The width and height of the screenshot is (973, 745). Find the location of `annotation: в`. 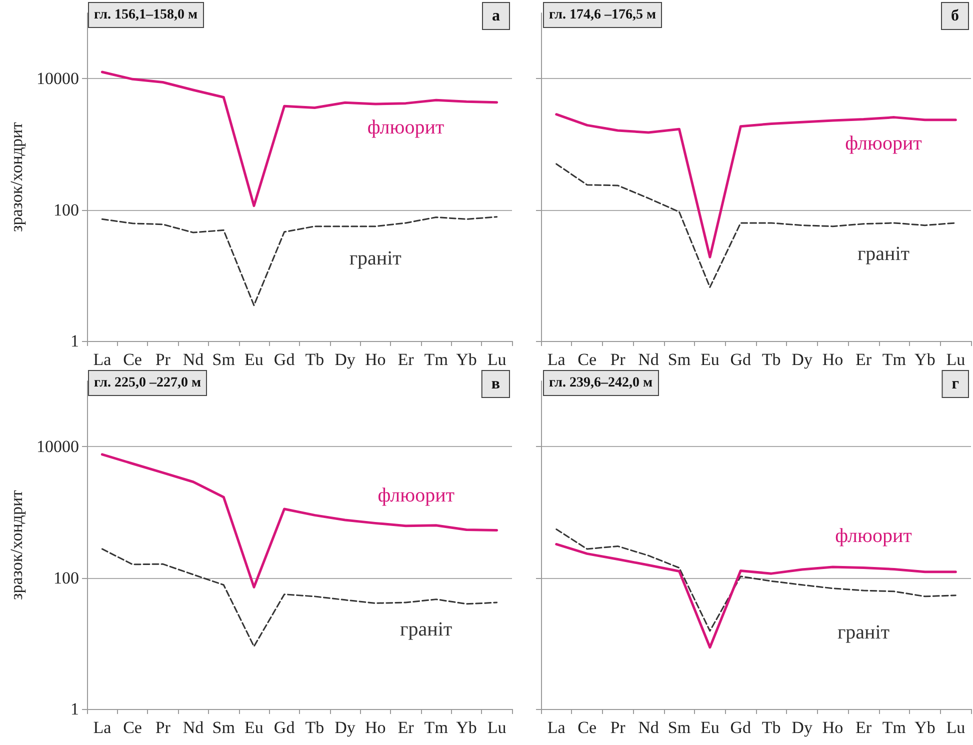

annotation: в is located at coordinates (495, 384).